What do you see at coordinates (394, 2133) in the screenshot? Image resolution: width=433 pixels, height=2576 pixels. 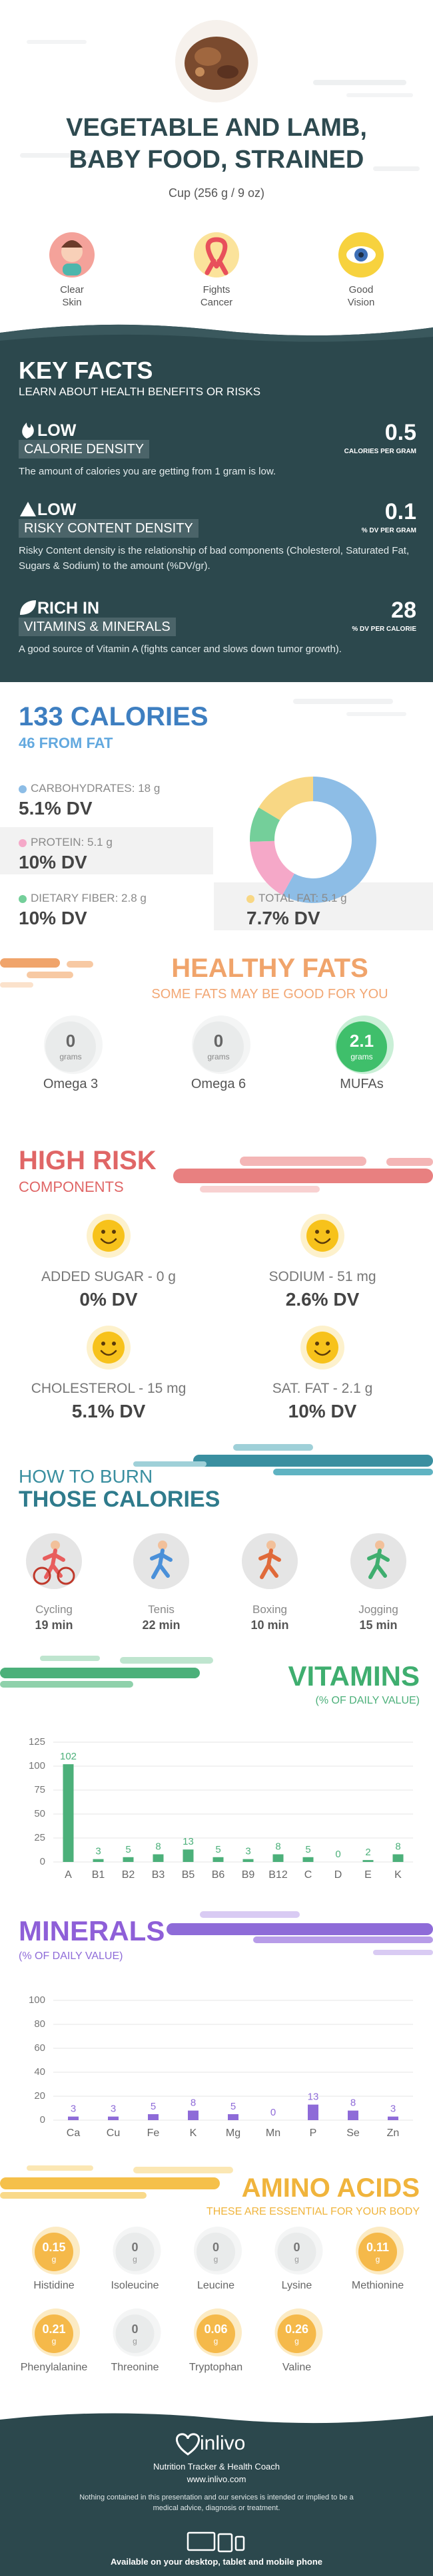 I see `x-tick-label: Zn` at bounding box center [394, 2133].